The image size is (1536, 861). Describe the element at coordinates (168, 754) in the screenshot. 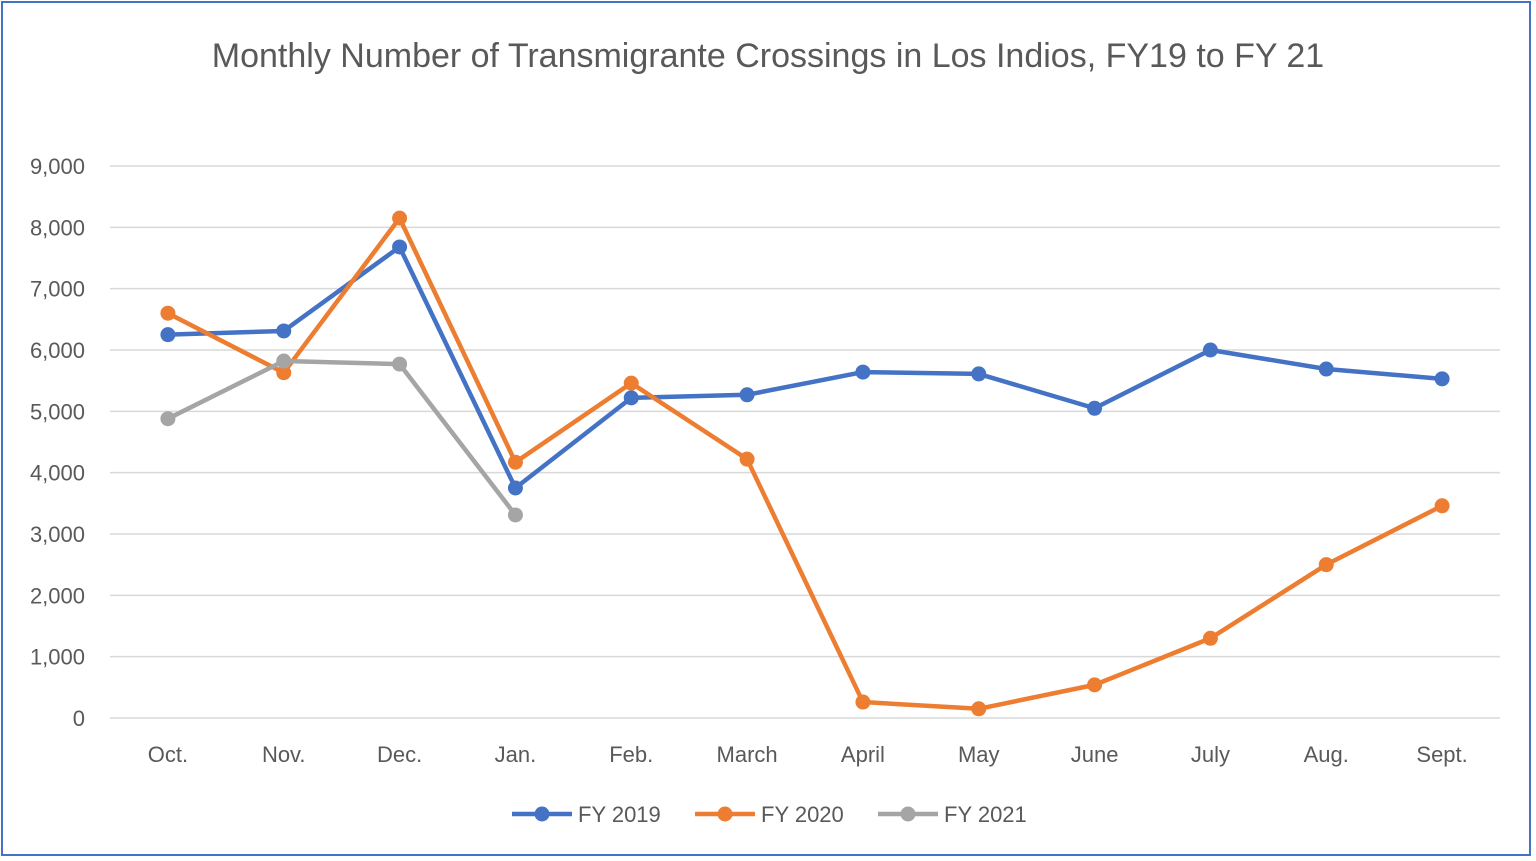

I see `x-tick-label: Oct.` at that location.